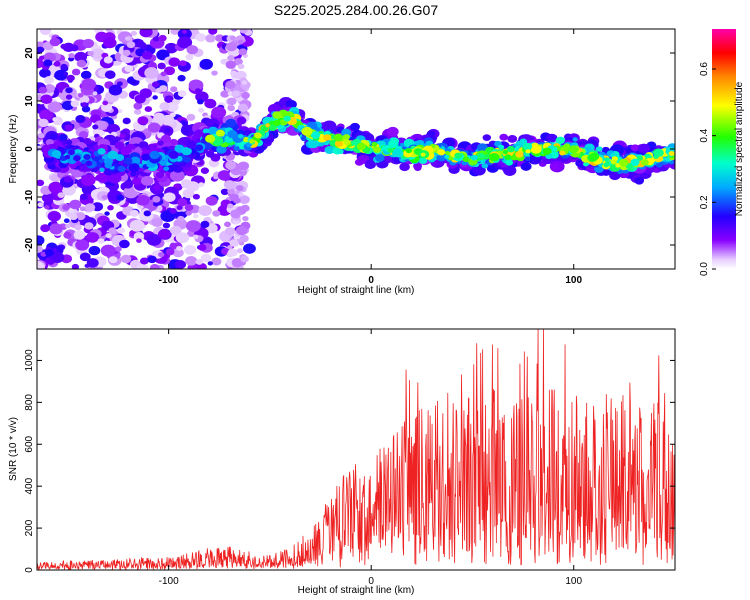 The width and height of the screenshot is (750, 600). I want to click on snr-x-label: Height of straight line (km), so click(356, 590).